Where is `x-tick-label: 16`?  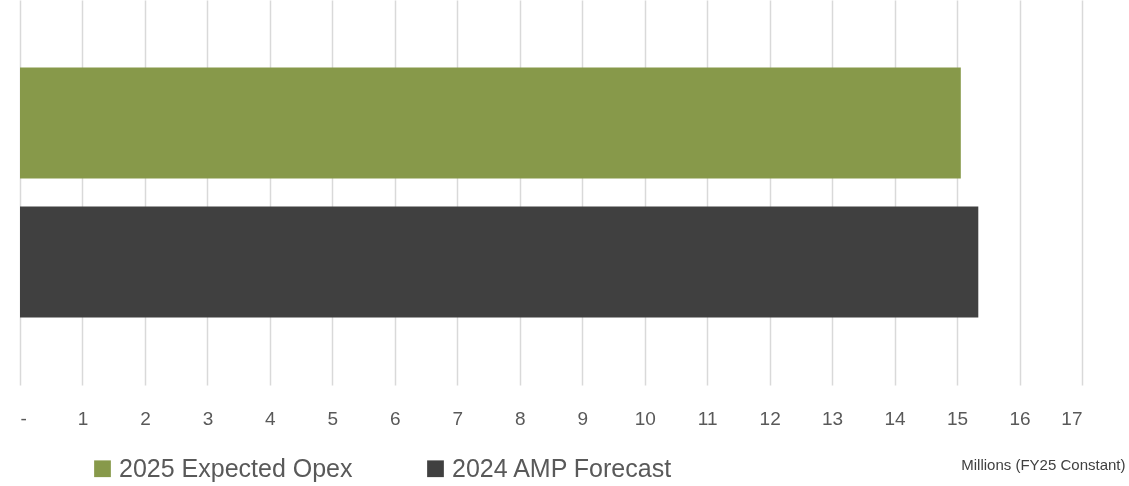 x-tick-label: 16 is located at coordinates (1020, 418).